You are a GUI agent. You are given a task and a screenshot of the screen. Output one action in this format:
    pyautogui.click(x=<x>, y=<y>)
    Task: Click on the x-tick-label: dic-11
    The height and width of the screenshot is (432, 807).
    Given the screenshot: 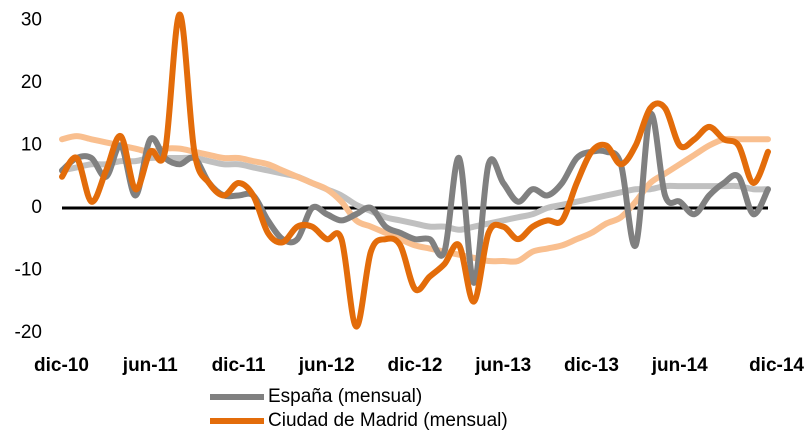 What is the action you would take?
    pyautogui.click(x=239, y=365)
    